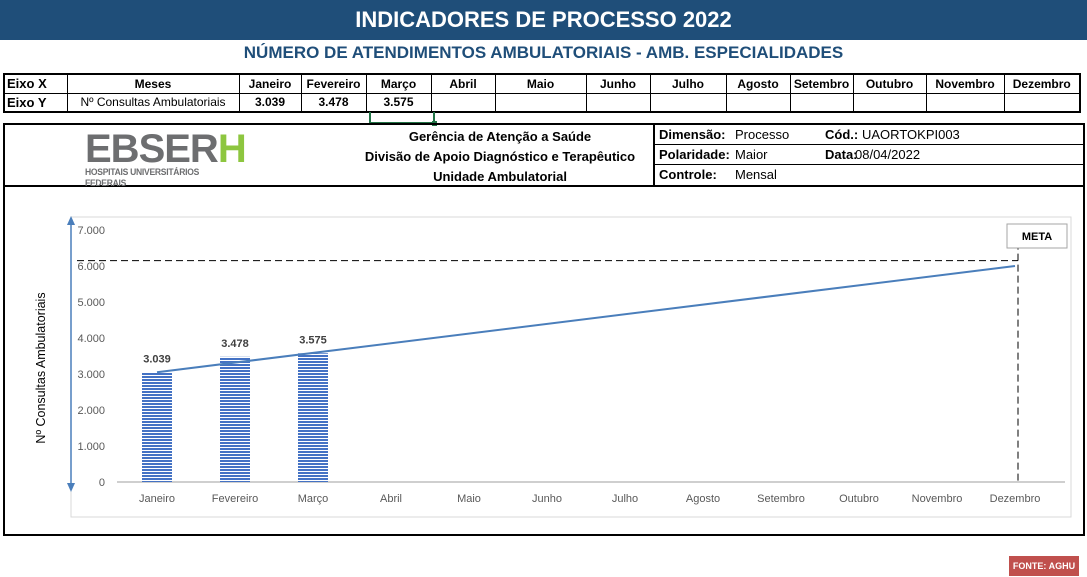  Describe the element at coordinates (618, 83) in the screenshot. I see `month-cell: Junho` at that location.